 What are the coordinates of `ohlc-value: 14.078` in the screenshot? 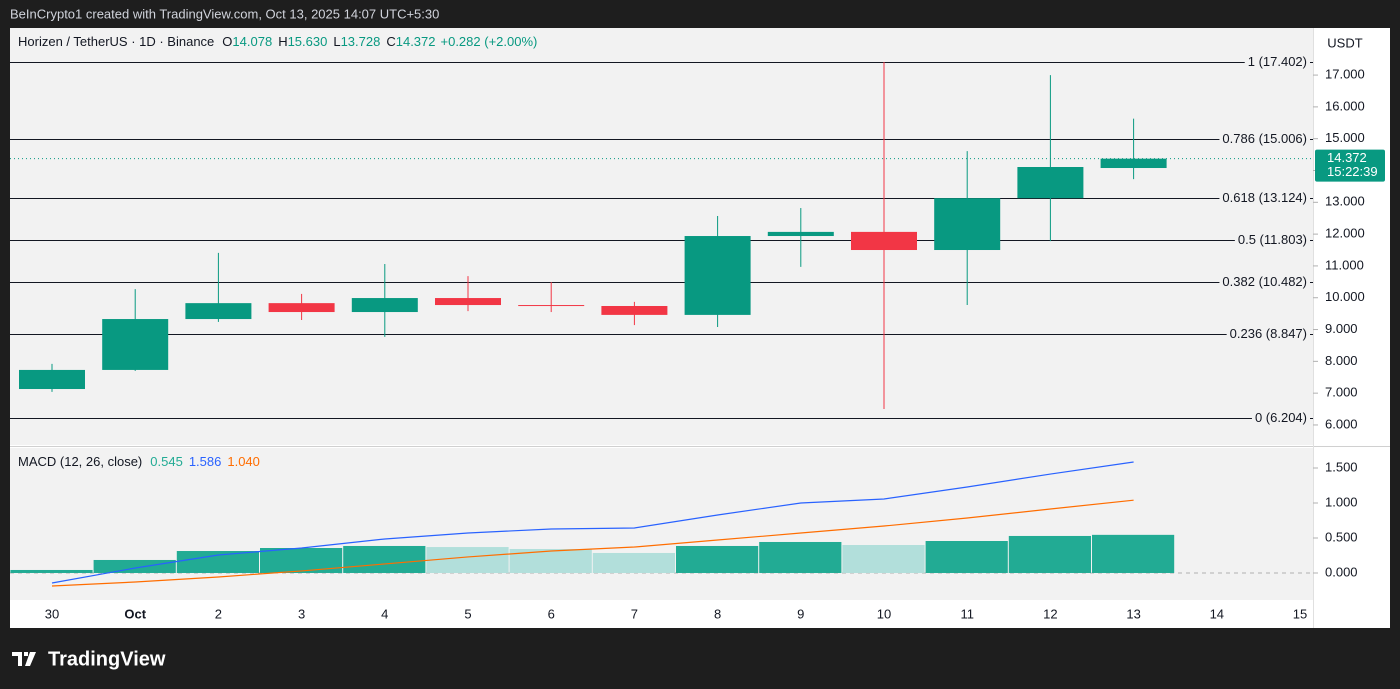 It's located at (252, 41).